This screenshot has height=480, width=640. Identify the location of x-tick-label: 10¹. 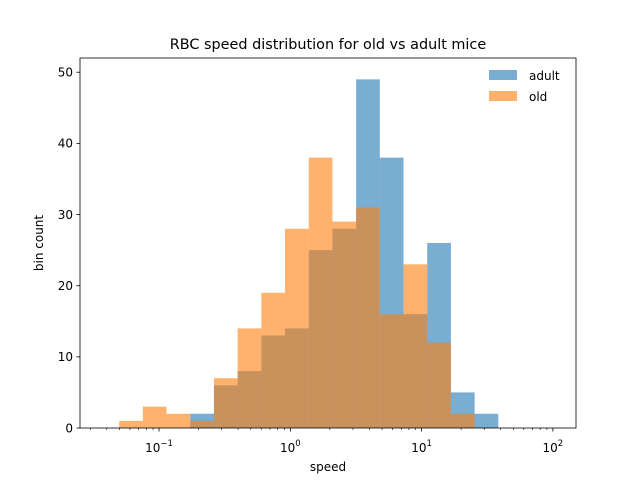
(421, 447).